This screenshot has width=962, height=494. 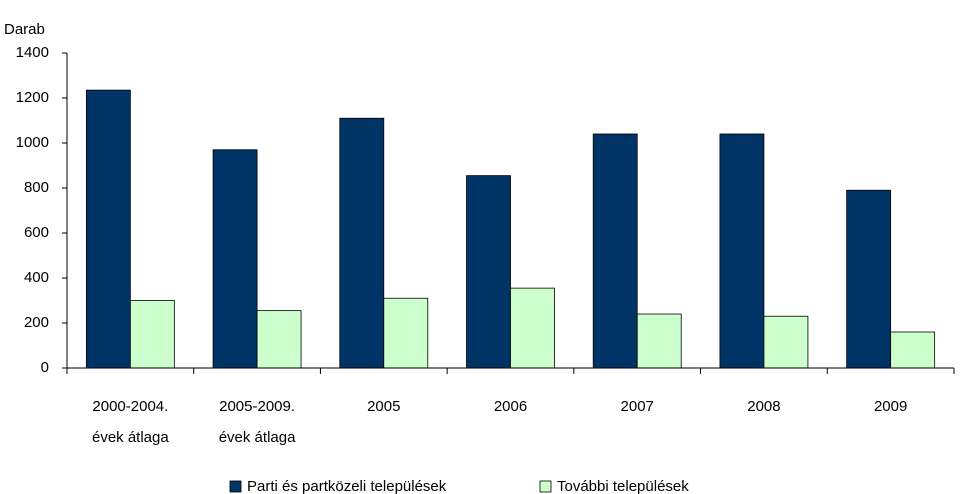 What do you see at coordinates (130, 406) in the screenshot?
I see `x-tick-label: 2000-2004.` at bounding box center [130, 406].